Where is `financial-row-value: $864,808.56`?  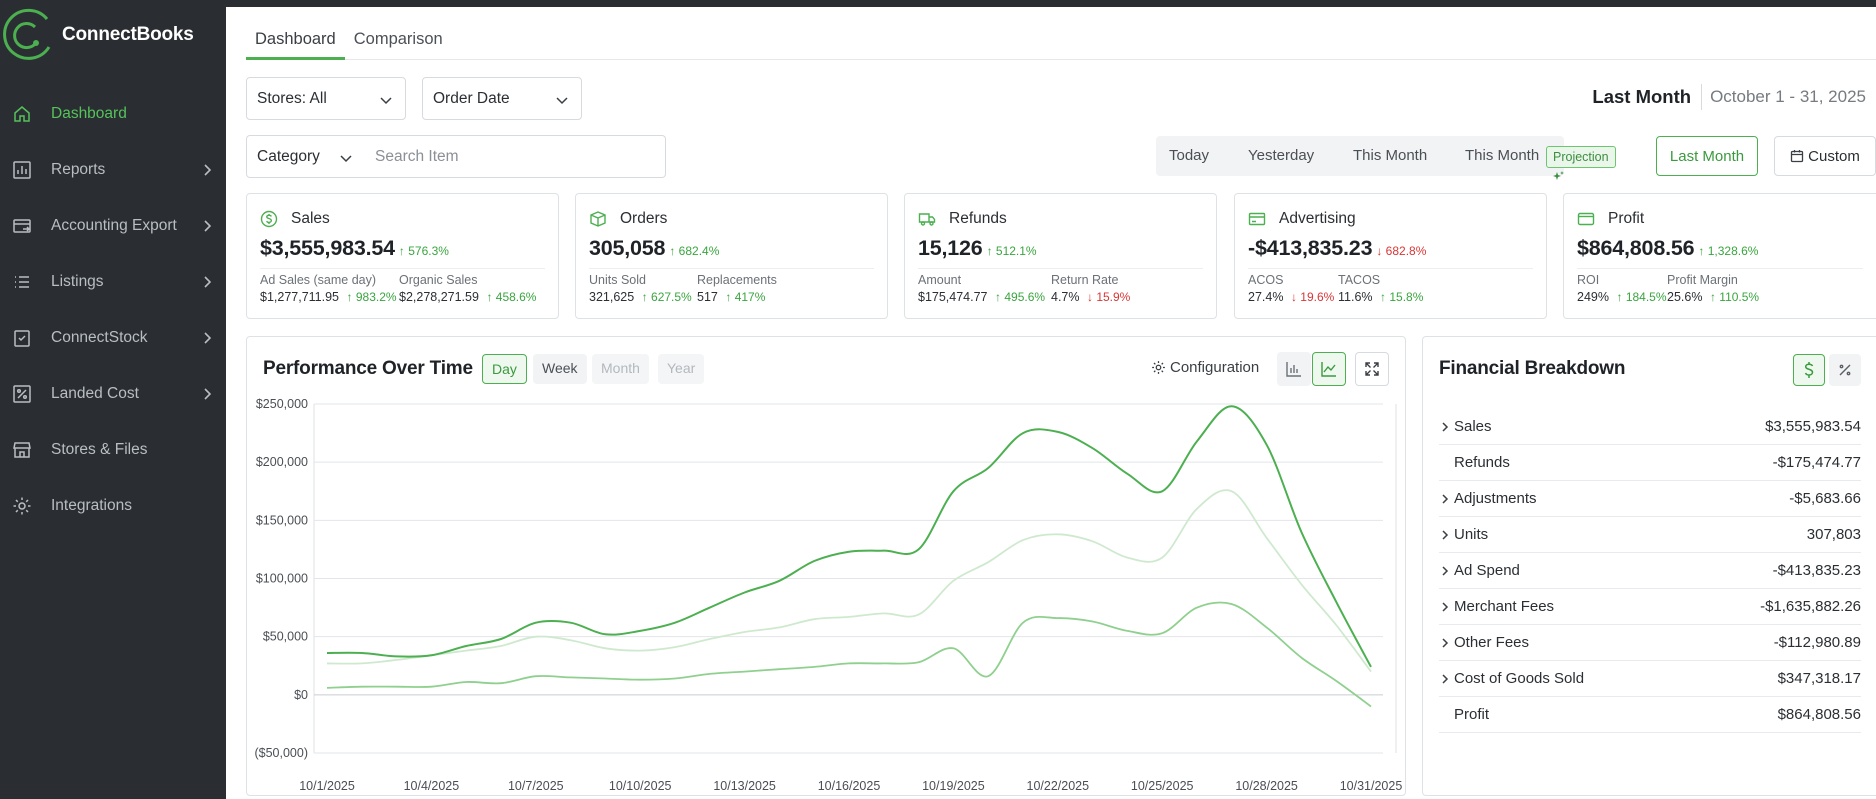
financial-row-value: $864,808.56 is located at coordinates (1819, 714).